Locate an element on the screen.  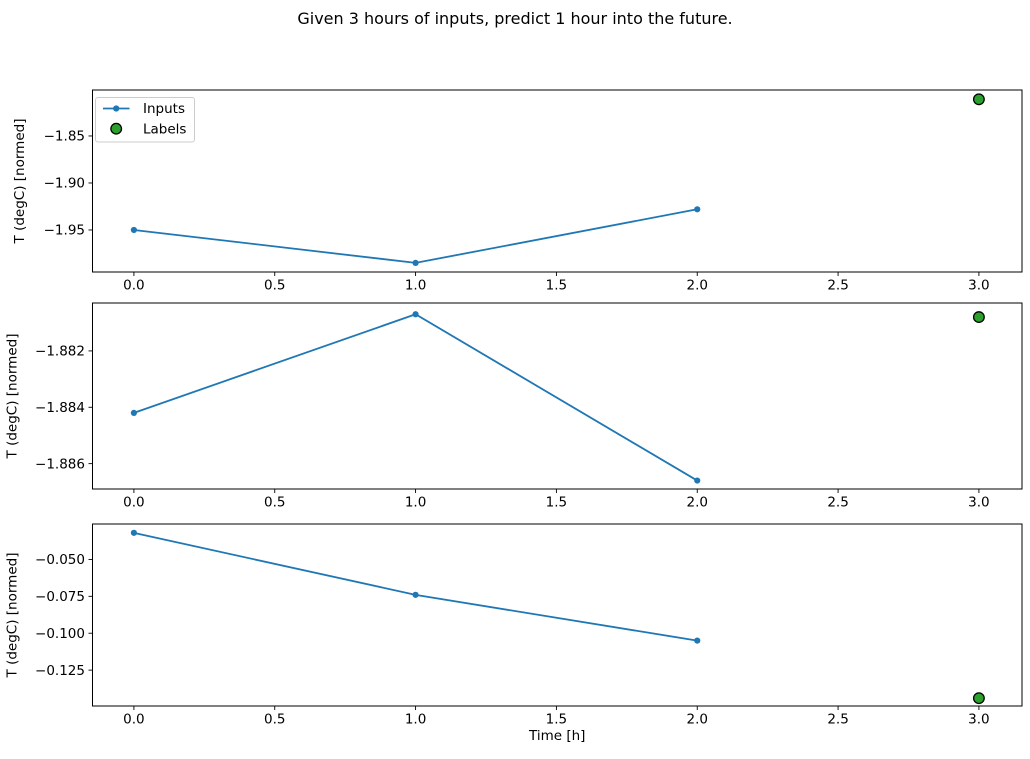
legend-labels-marker-sample is located at coordinates (116, 128).